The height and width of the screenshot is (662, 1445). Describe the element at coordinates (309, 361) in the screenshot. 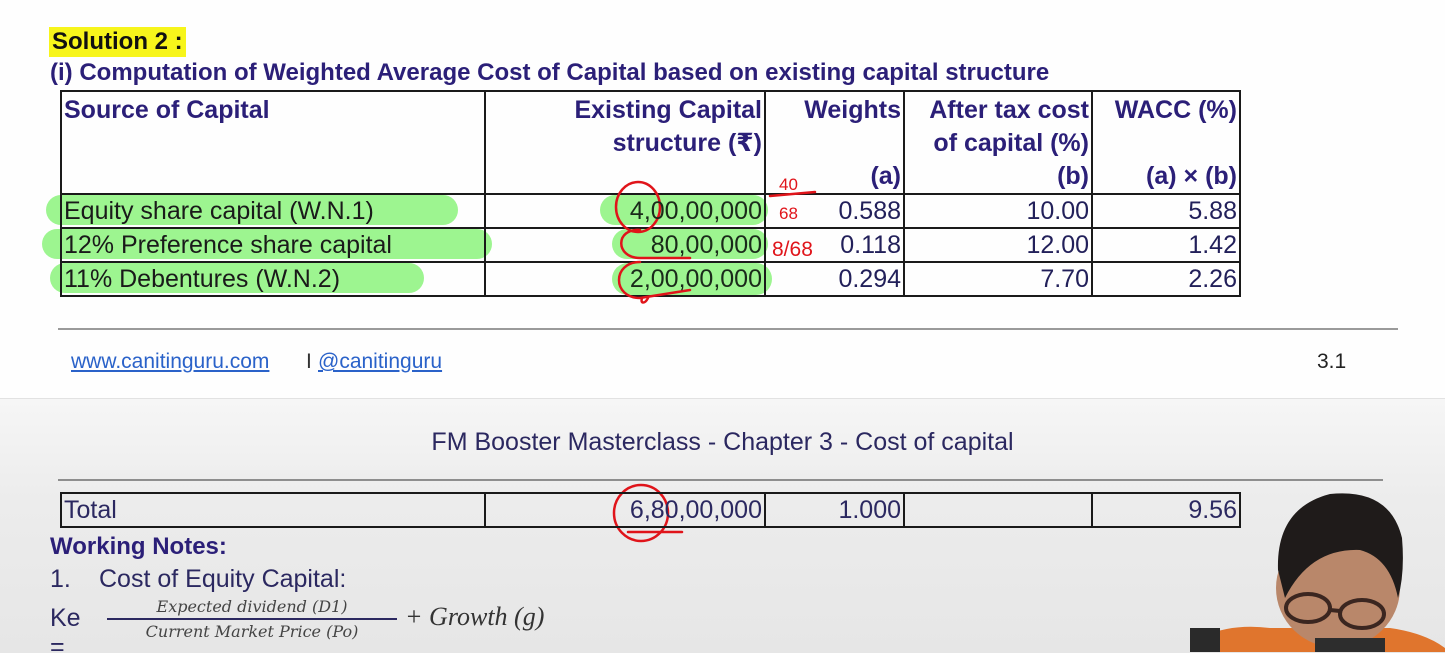

I see `footer-separator: I` at that location.